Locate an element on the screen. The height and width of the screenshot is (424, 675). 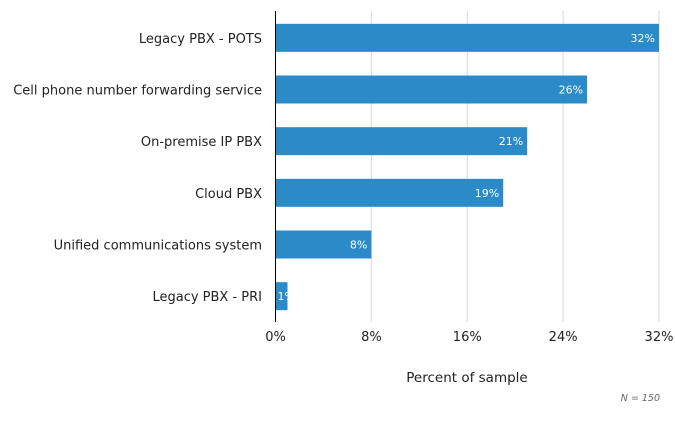
sample-size-note: N = 150 is located at coordinates (640, 398).